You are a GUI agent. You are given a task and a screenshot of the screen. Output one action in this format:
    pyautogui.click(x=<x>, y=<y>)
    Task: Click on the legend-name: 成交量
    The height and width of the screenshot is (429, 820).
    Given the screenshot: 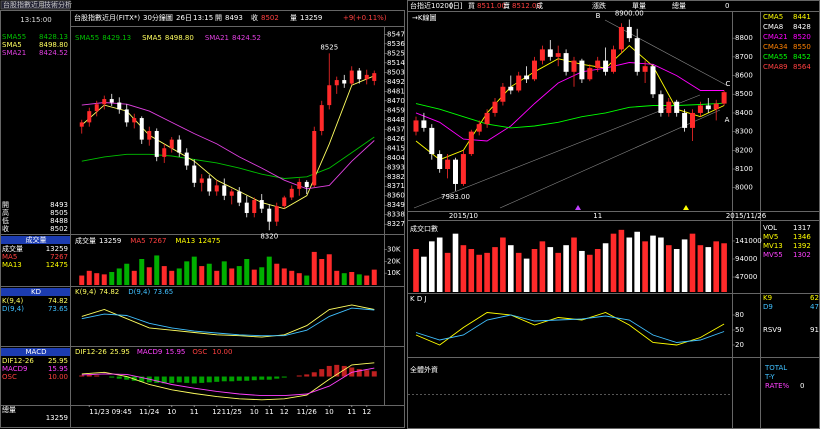 What is the action you would take?
    pyautogui.click(x=85, y=240)
    